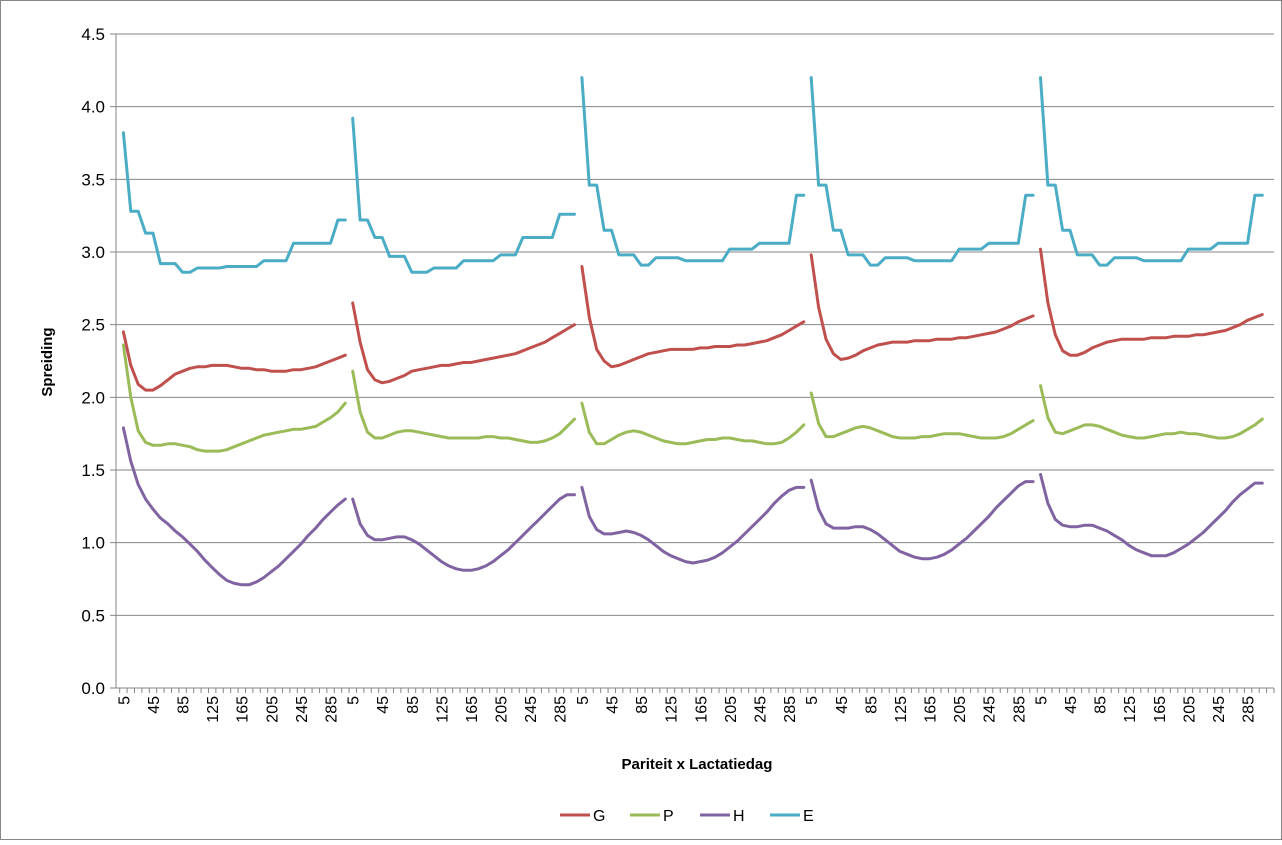 The width and height of the screenshot is (1282, 845). Describe the element at coordinates (652, 816) in the screenshot. I see `legend-item-p: P` at that location.